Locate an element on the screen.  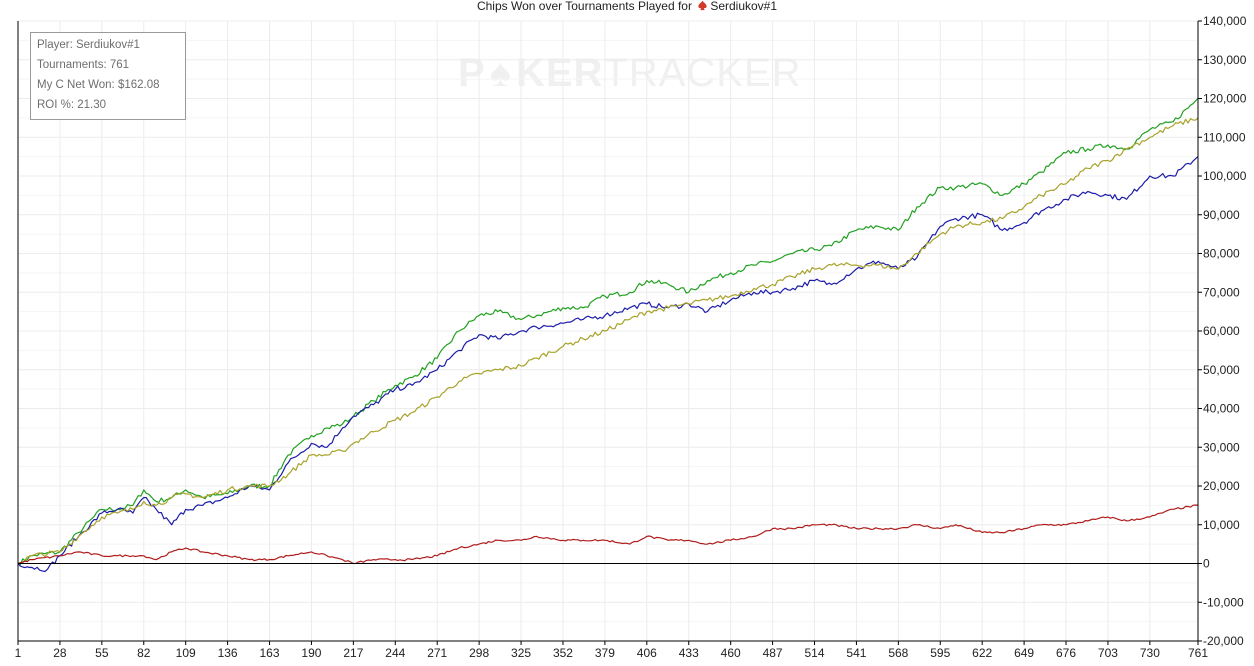
y-tick-label: 80,000 is located at coordinates (1221, 254).